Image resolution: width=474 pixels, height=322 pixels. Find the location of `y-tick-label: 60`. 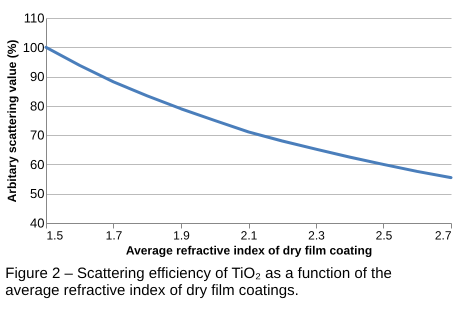

y-tick-label: 60 is located at coordinates (37, 164).